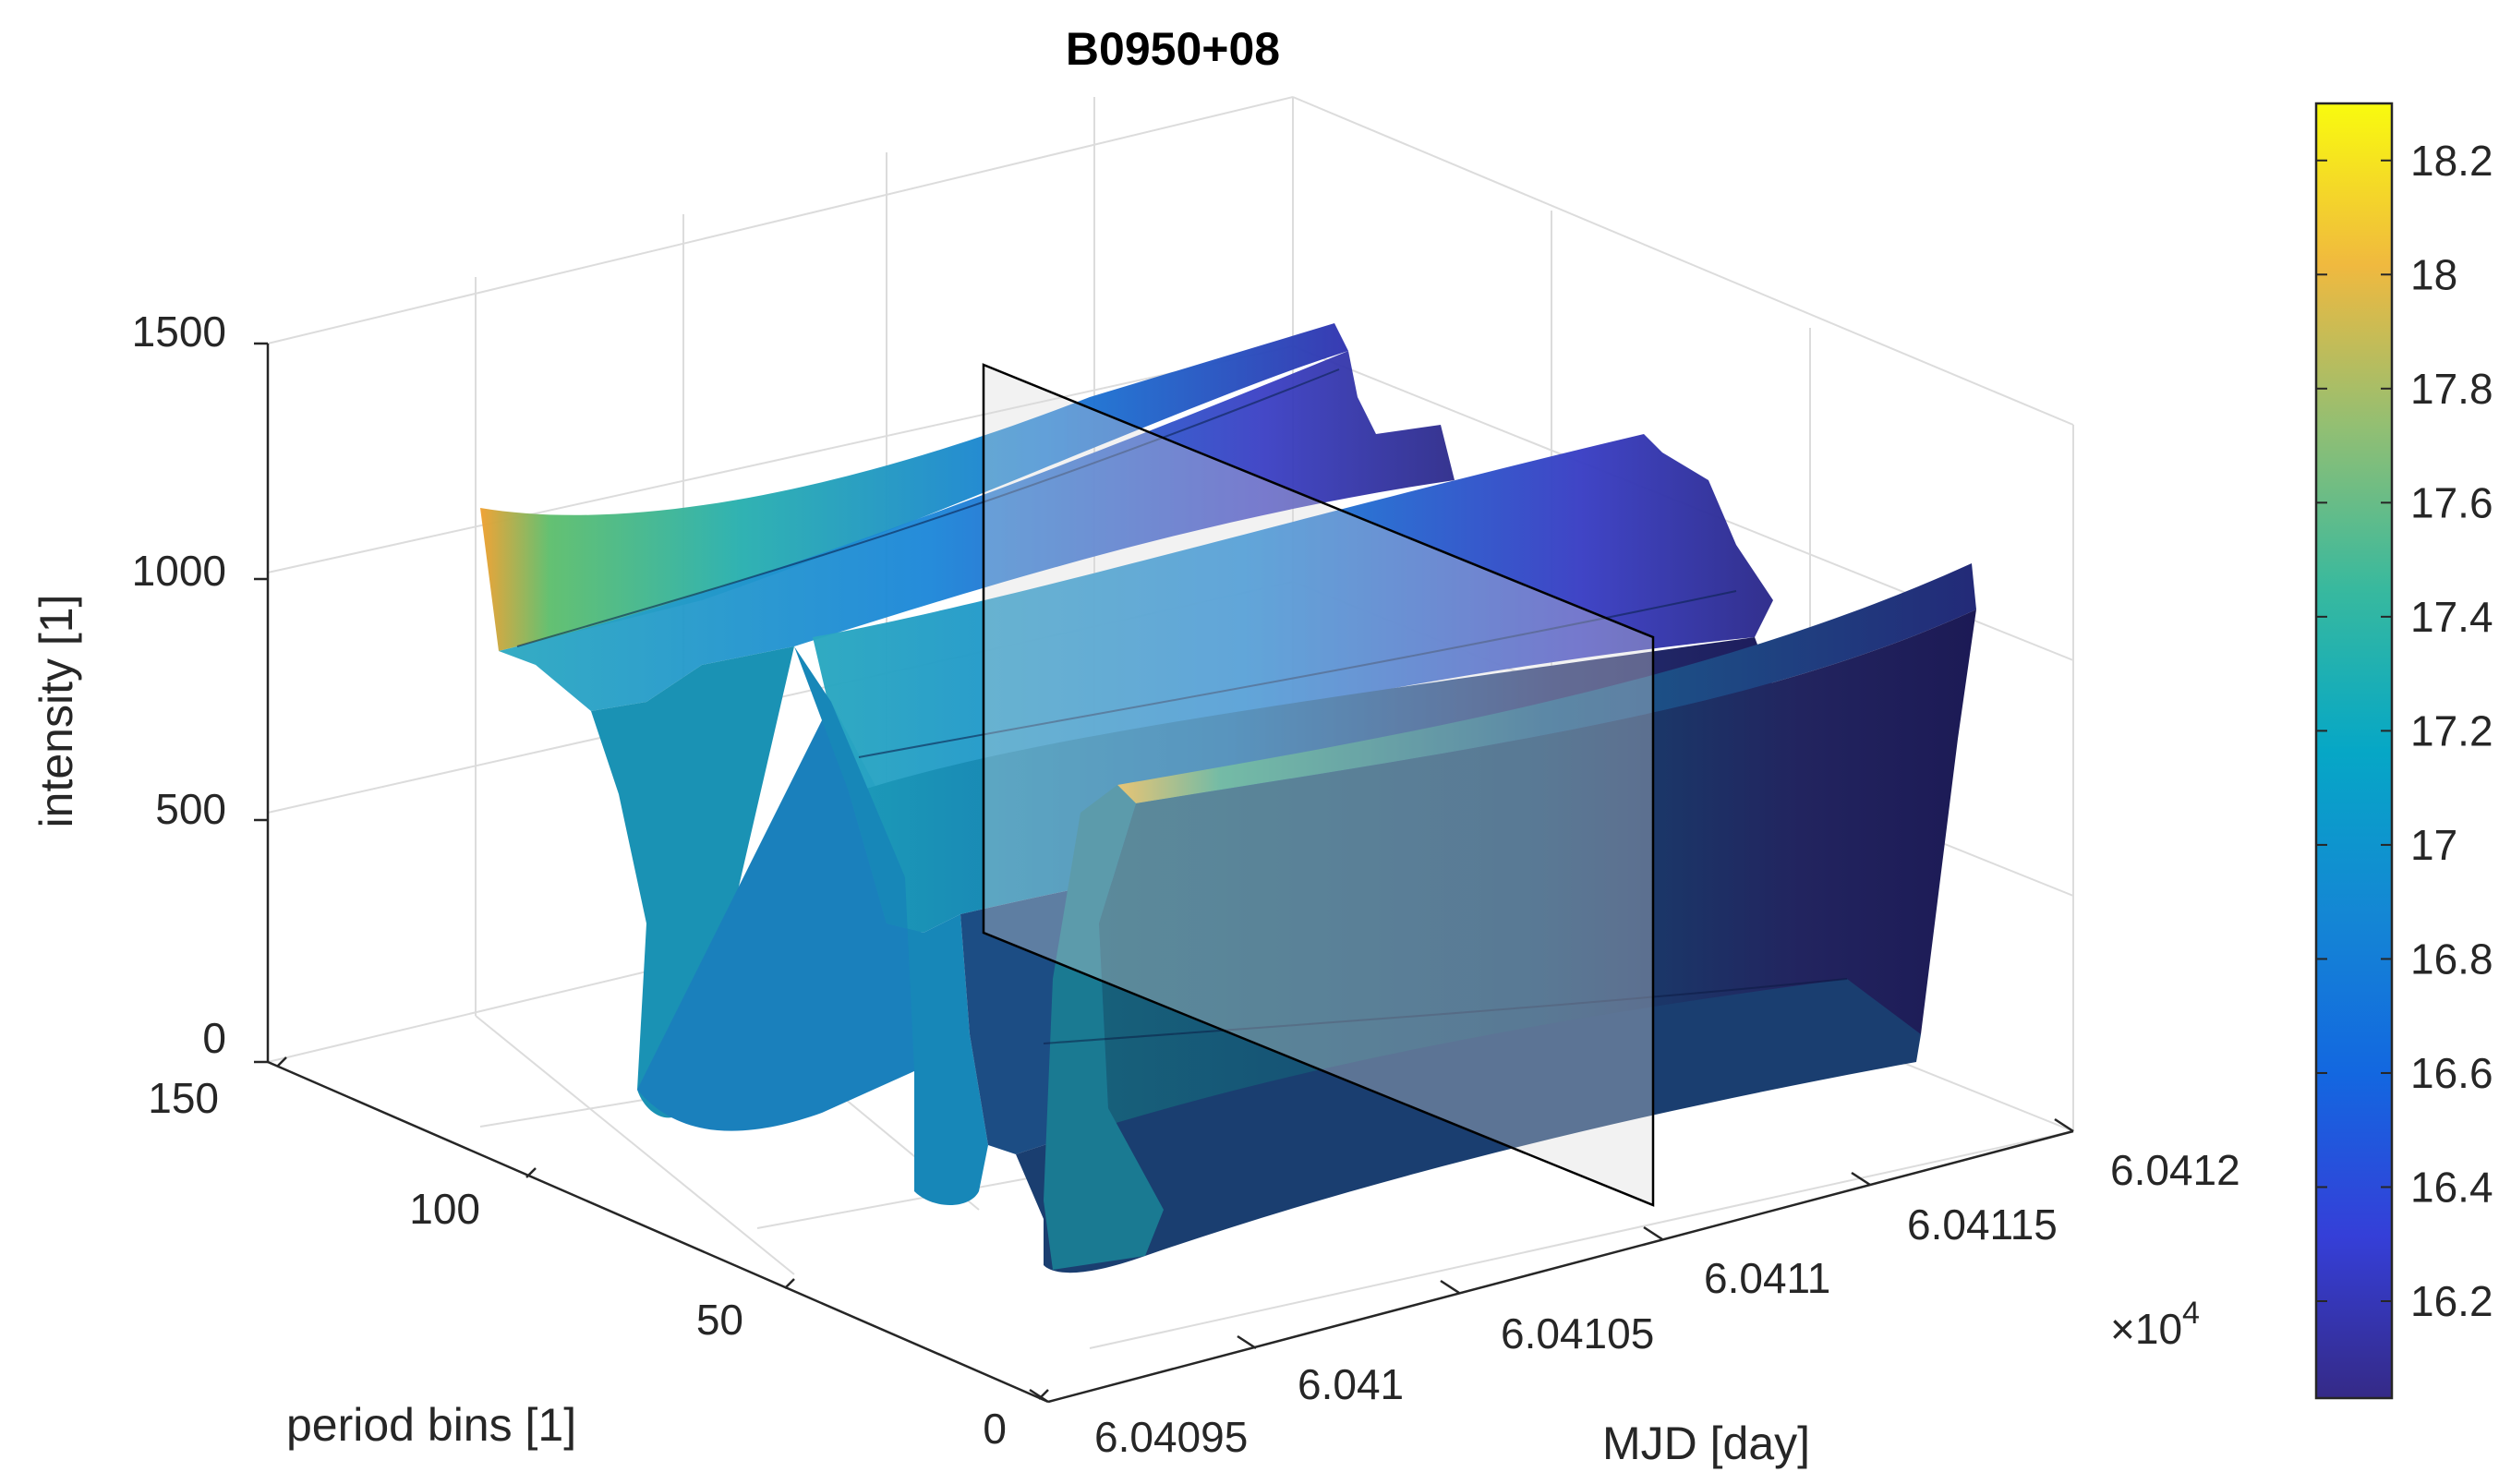 This screenshot has height=1484, width=2511. I want to click on colorbar-tick-label: 16.2, so click(2451, 1301).